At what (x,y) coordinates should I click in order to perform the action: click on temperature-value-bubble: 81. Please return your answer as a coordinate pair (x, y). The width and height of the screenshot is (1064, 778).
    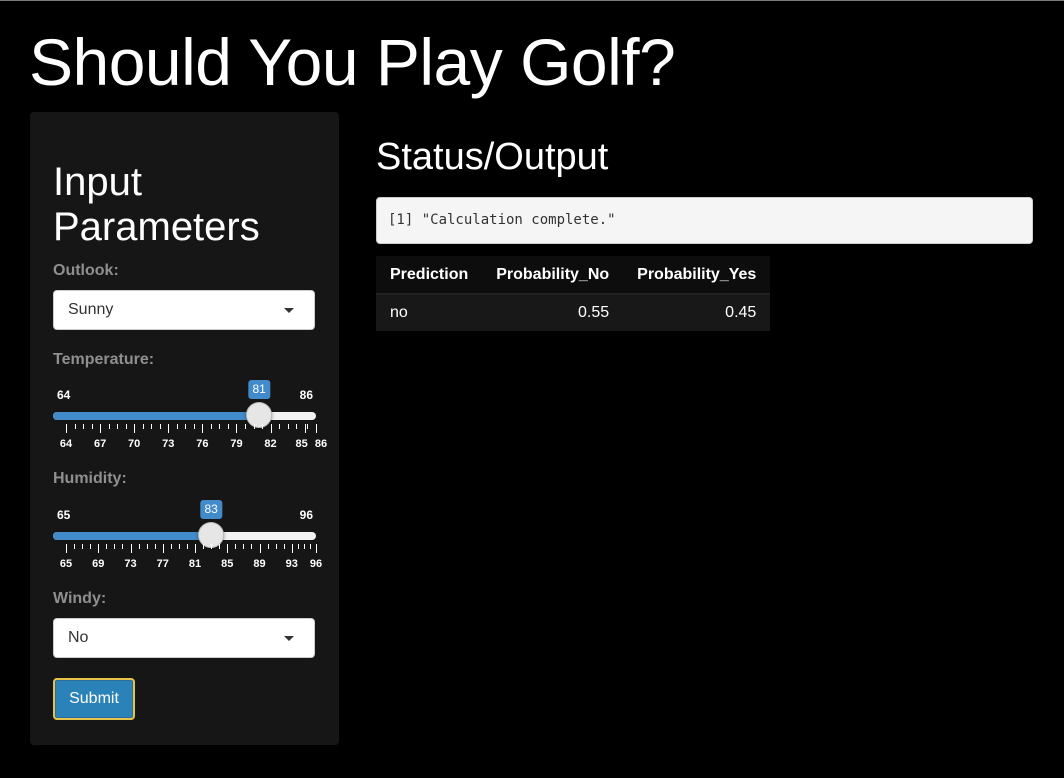
    Looking at the image, I should click on (259, 389).